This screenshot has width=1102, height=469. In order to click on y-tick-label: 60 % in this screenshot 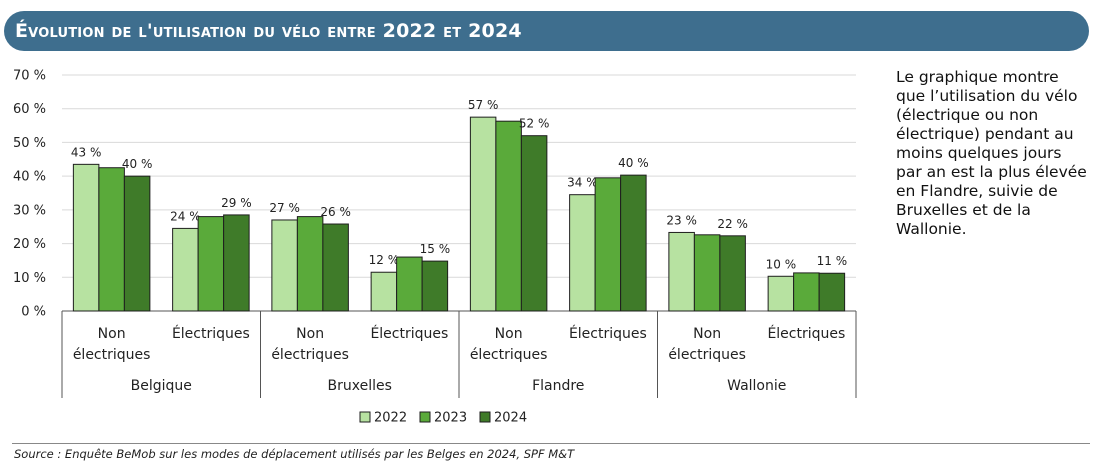, I will do `click(29, 109)`.